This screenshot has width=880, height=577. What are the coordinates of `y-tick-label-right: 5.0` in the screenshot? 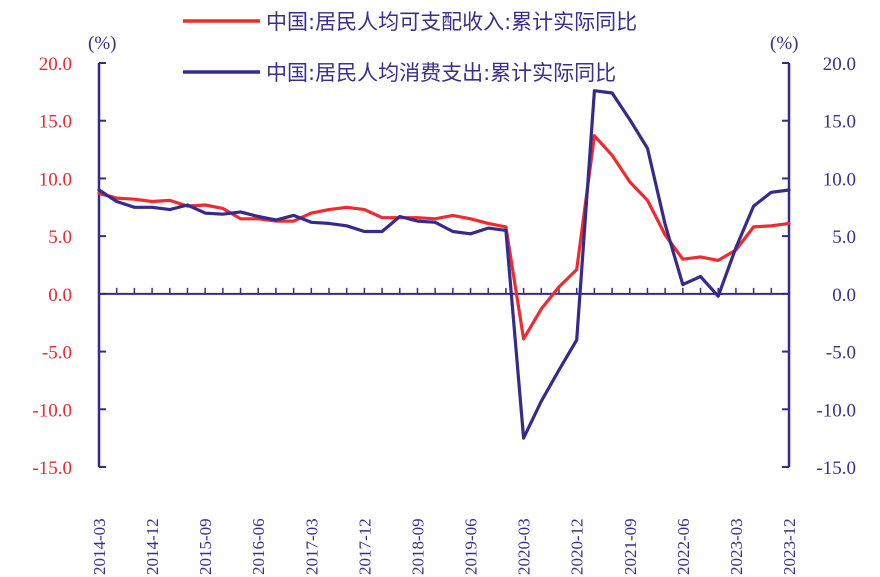 It's located at (844, 237).